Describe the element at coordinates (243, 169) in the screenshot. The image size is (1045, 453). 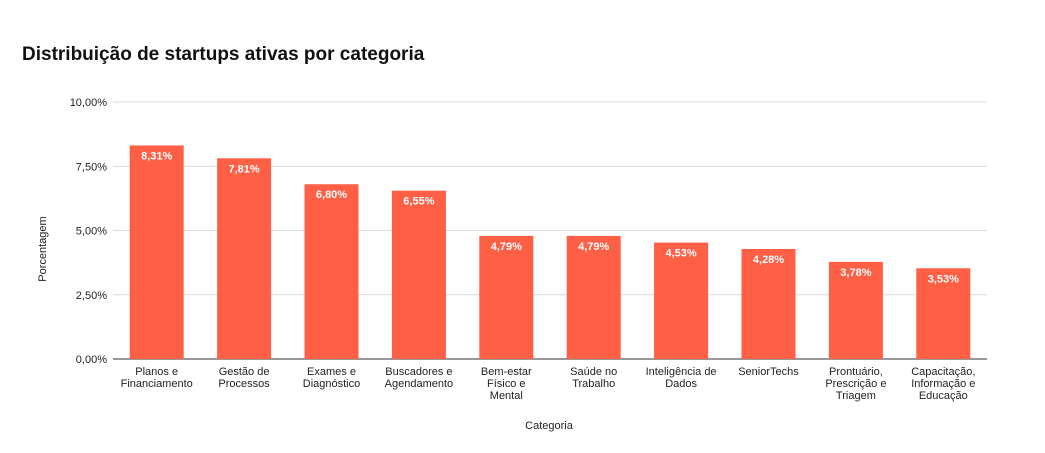
I see `bar-data-label: 7,81%` at that location.